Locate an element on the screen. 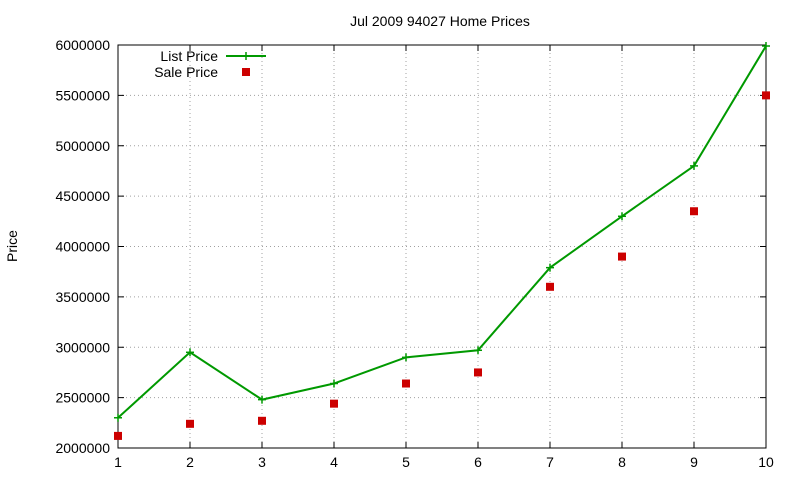 The image size is (800, 480). x-tick-label: 8 is located at coordinates (622, 462).